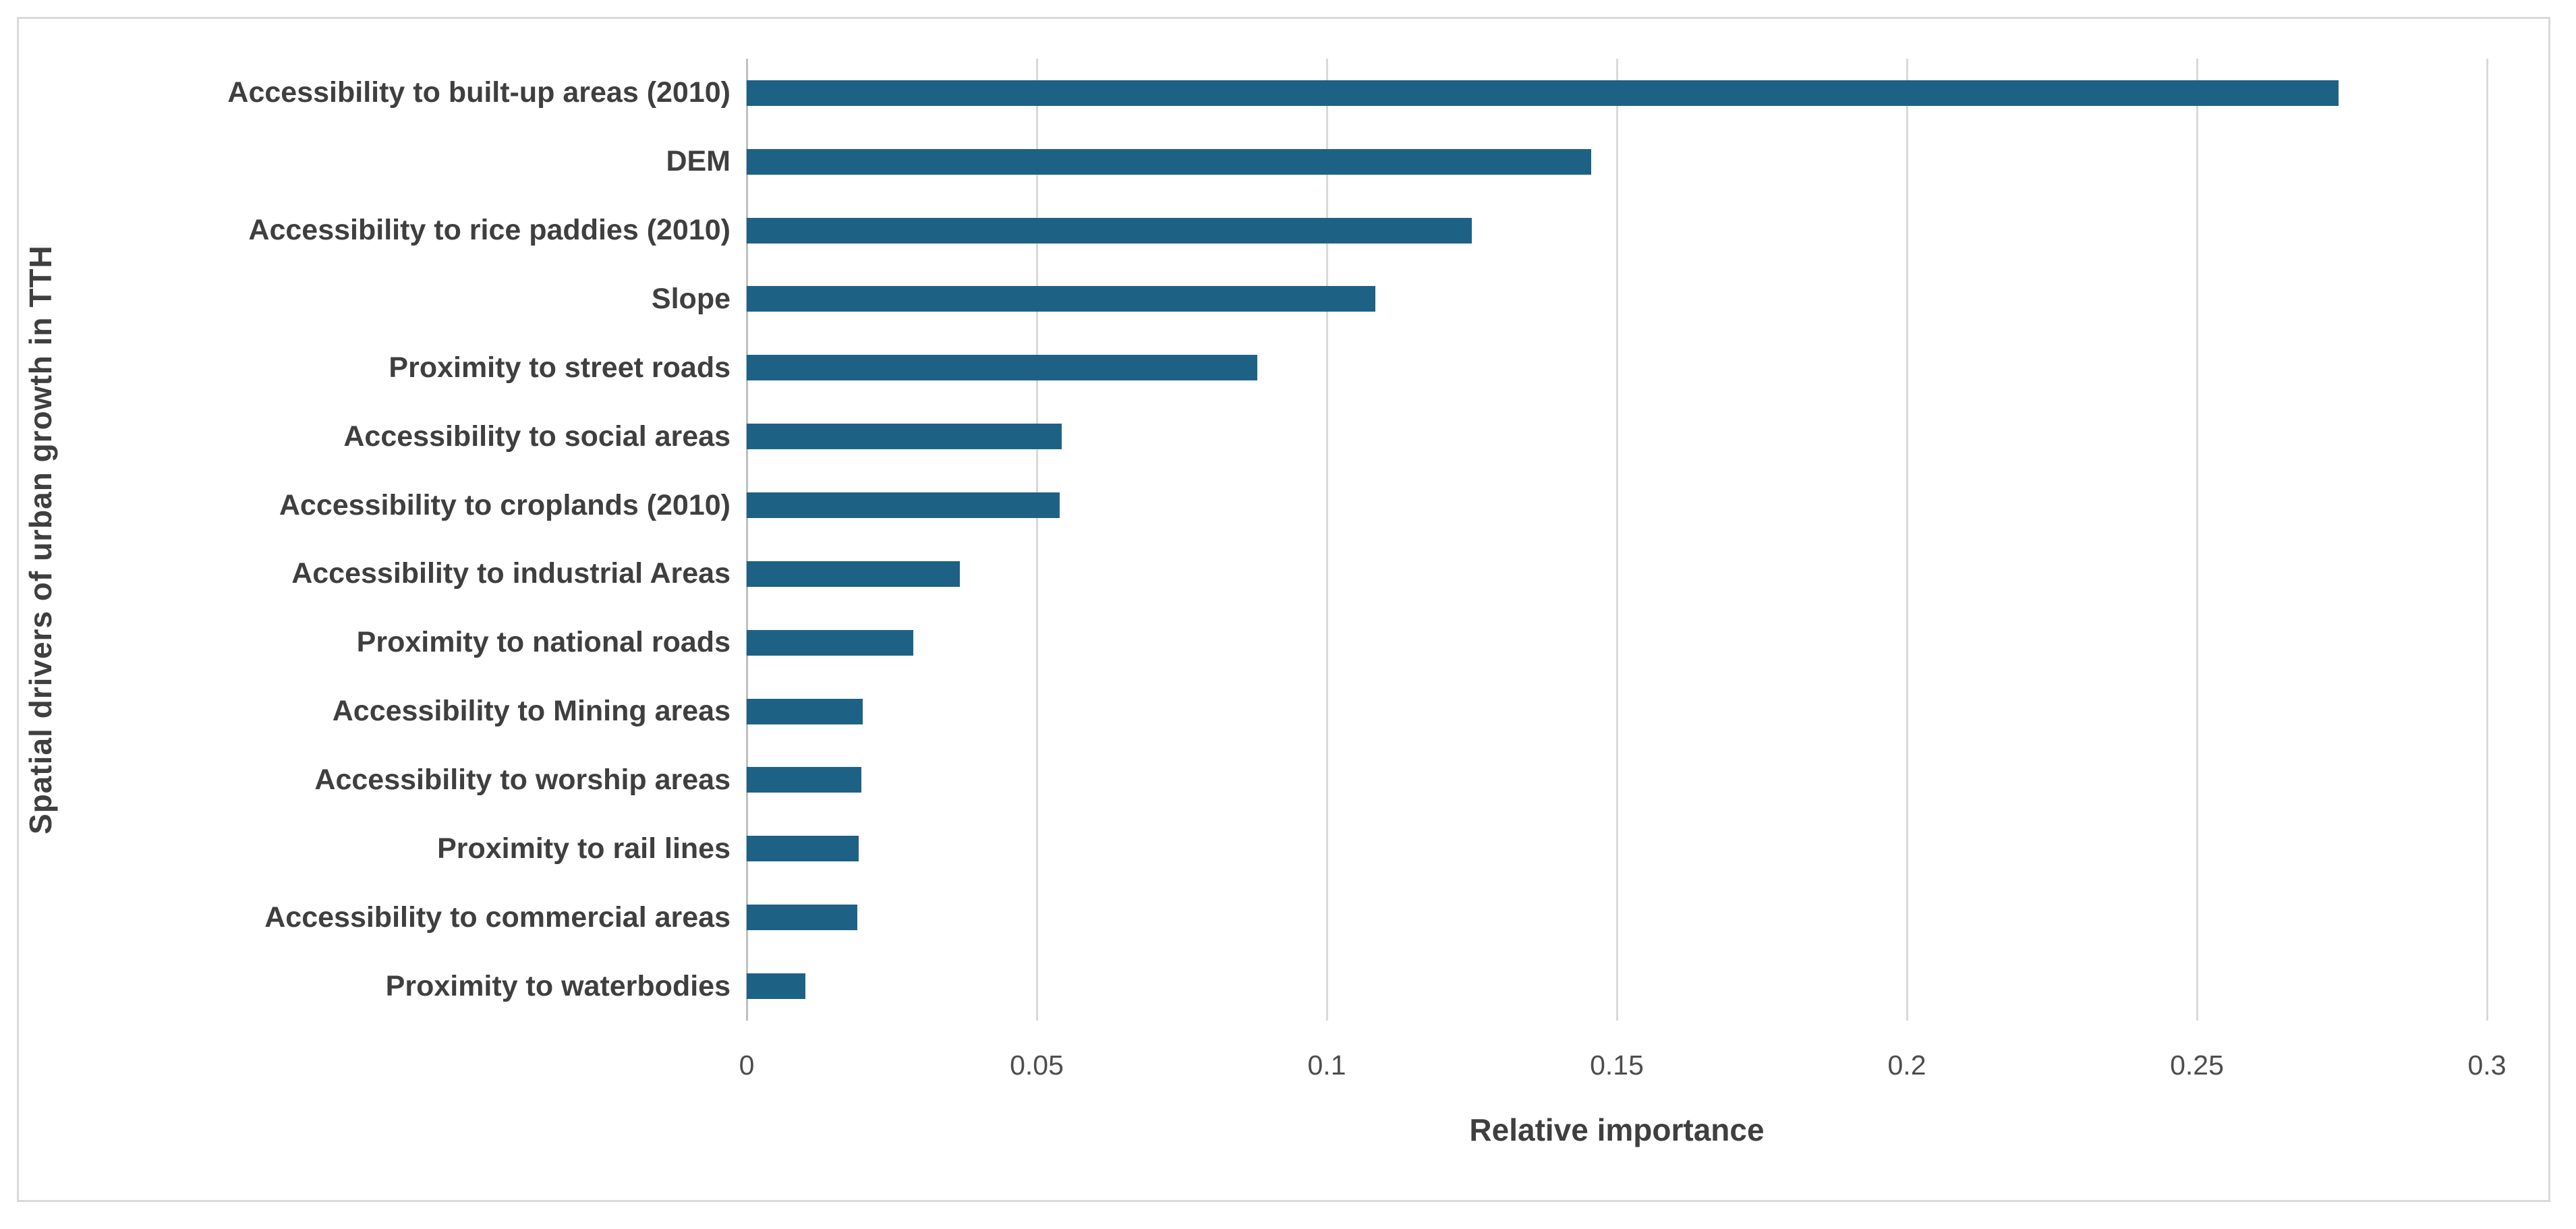 The width and height of the screenshot is (2576, 1229). Describe the element at coordinates (698, 161) in the screenshot. I see `category-label: DEM` at that location.